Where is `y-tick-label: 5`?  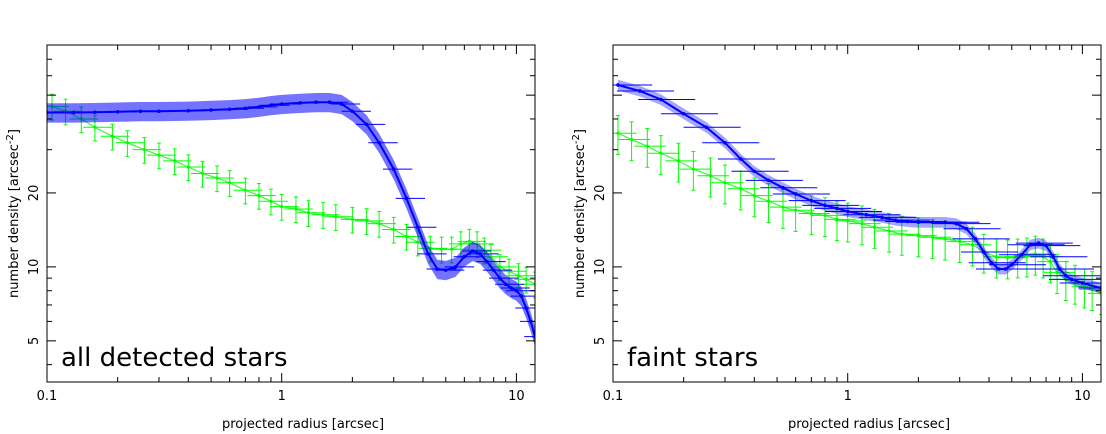
y-tick-label: 5 is located at coordinates (600, 341).